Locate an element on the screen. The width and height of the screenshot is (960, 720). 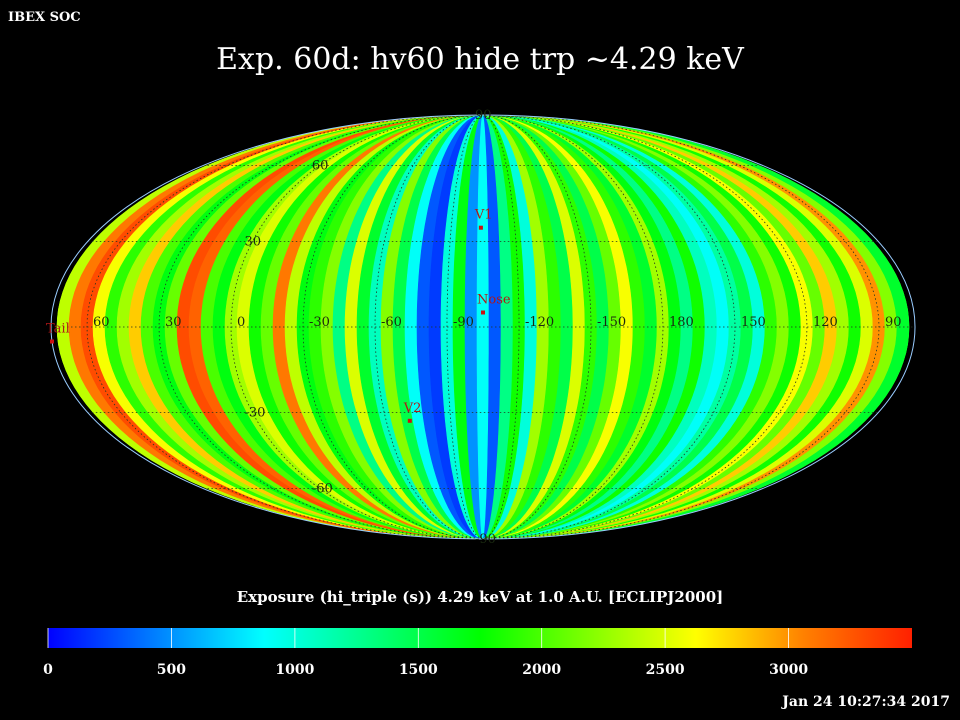
longitude-label: -30 is located at coordinates (319, 322).